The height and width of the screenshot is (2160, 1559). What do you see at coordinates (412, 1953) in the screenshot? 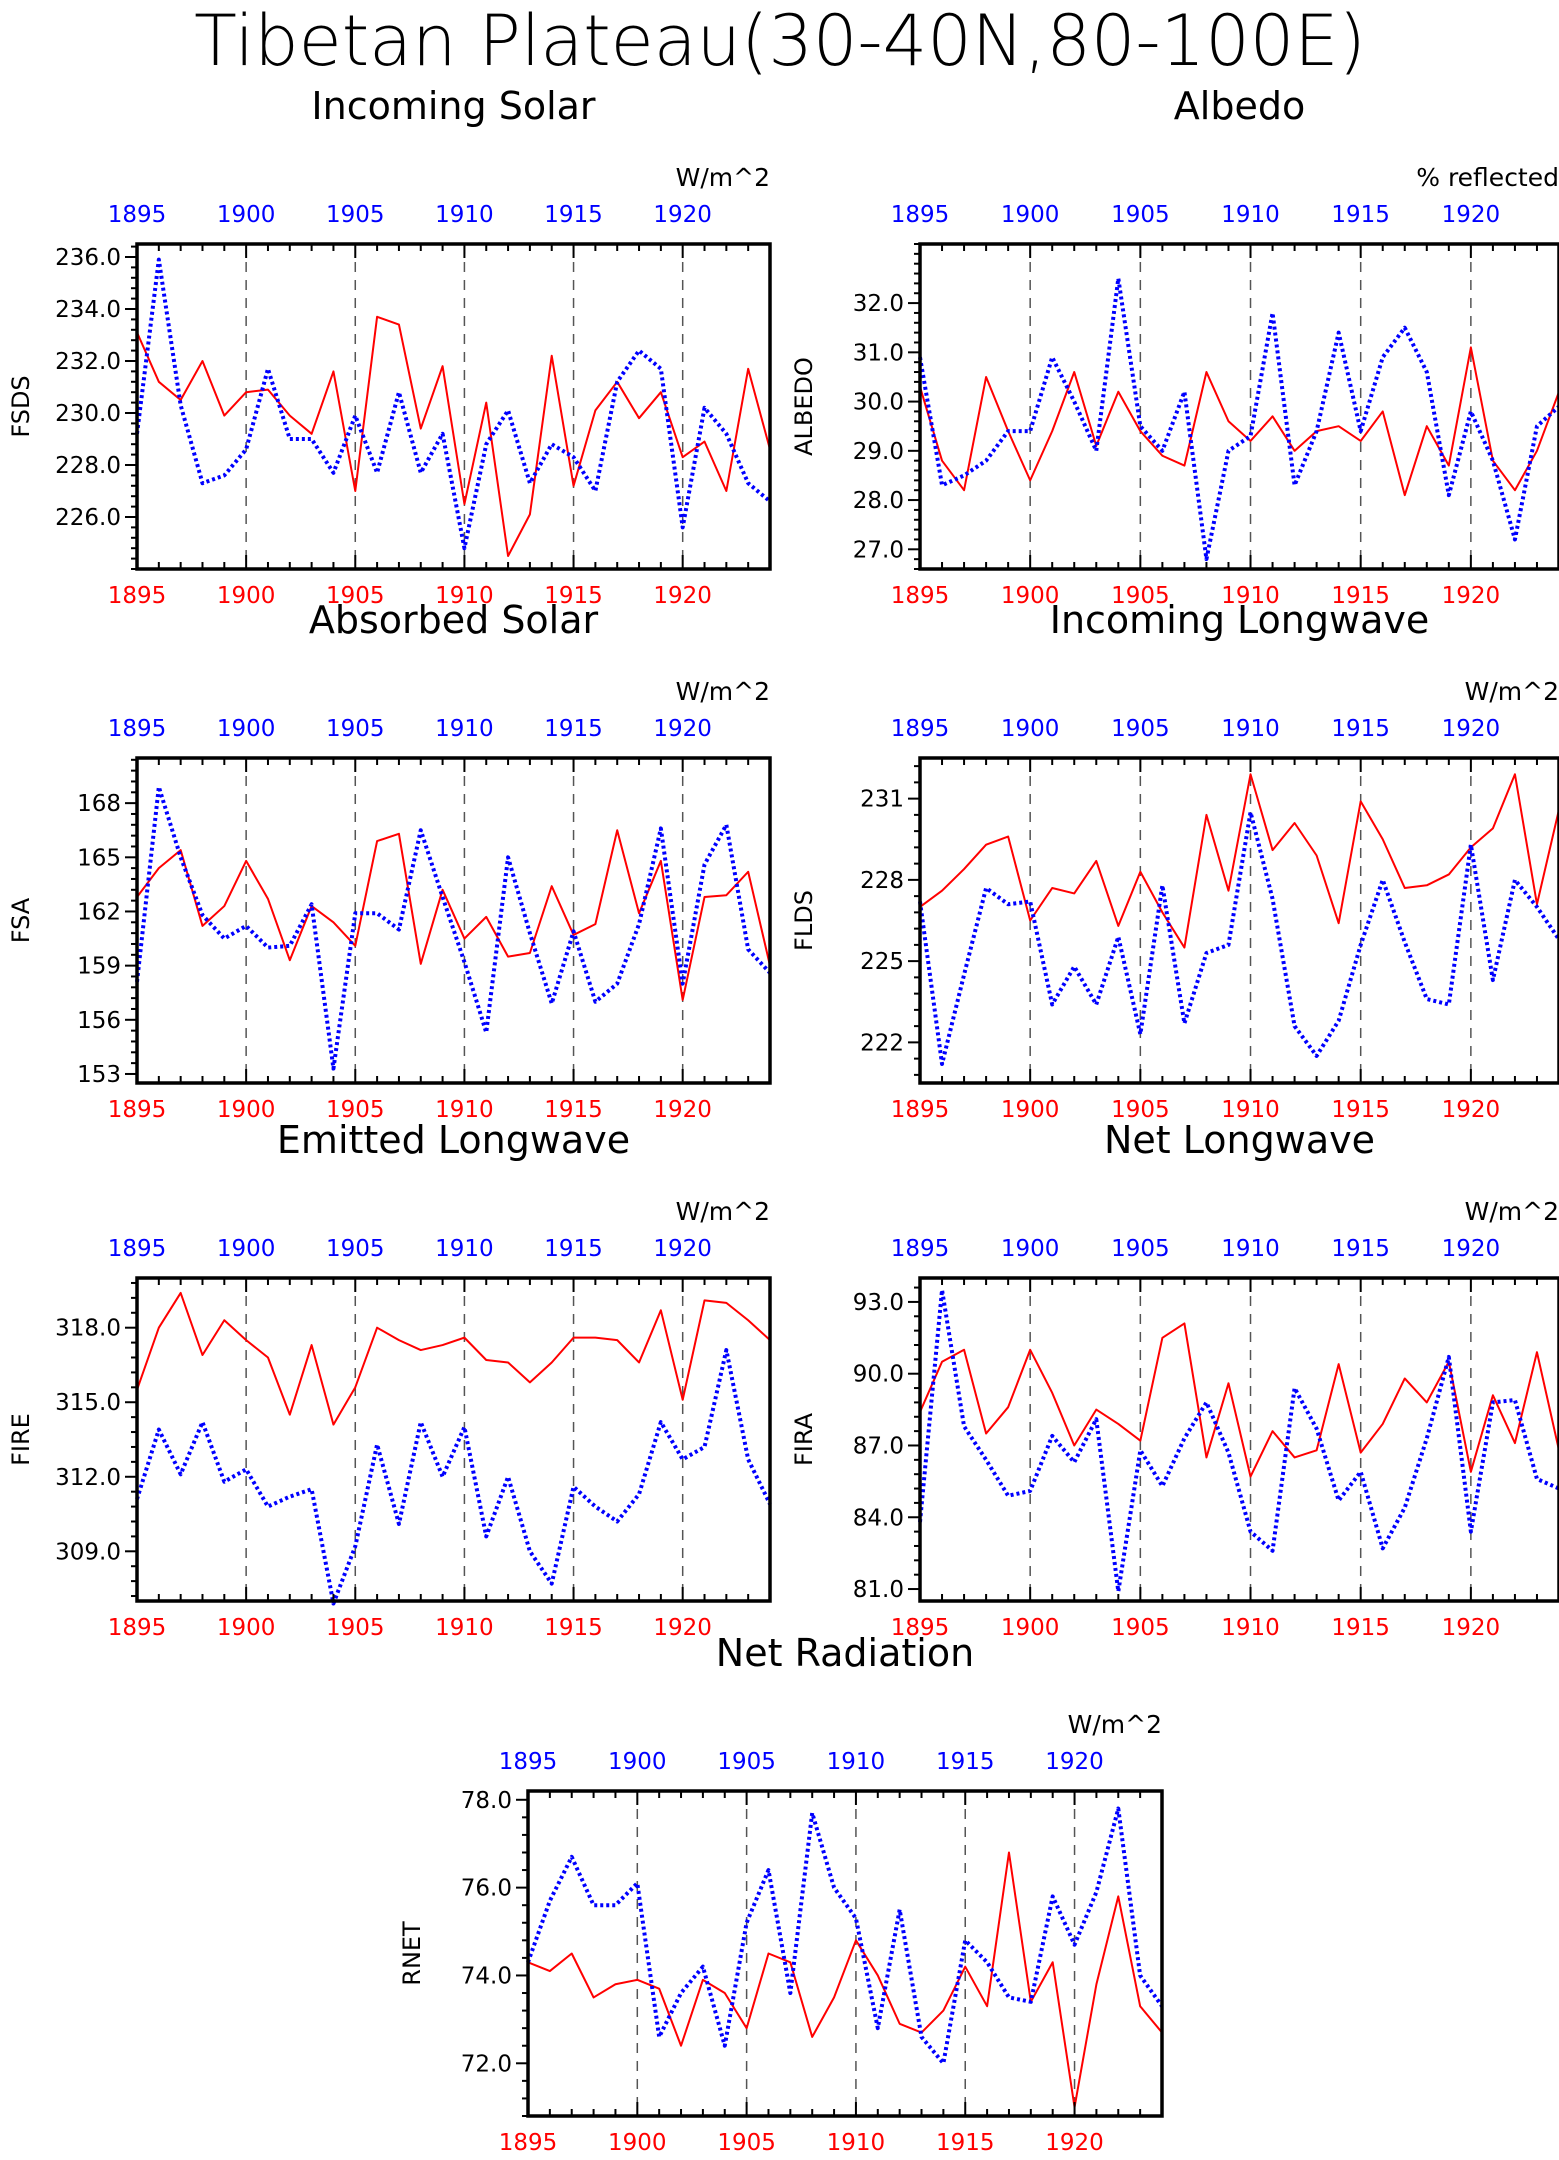
I see `y-axis-label: RNET` at bounding box center [412, 1953].